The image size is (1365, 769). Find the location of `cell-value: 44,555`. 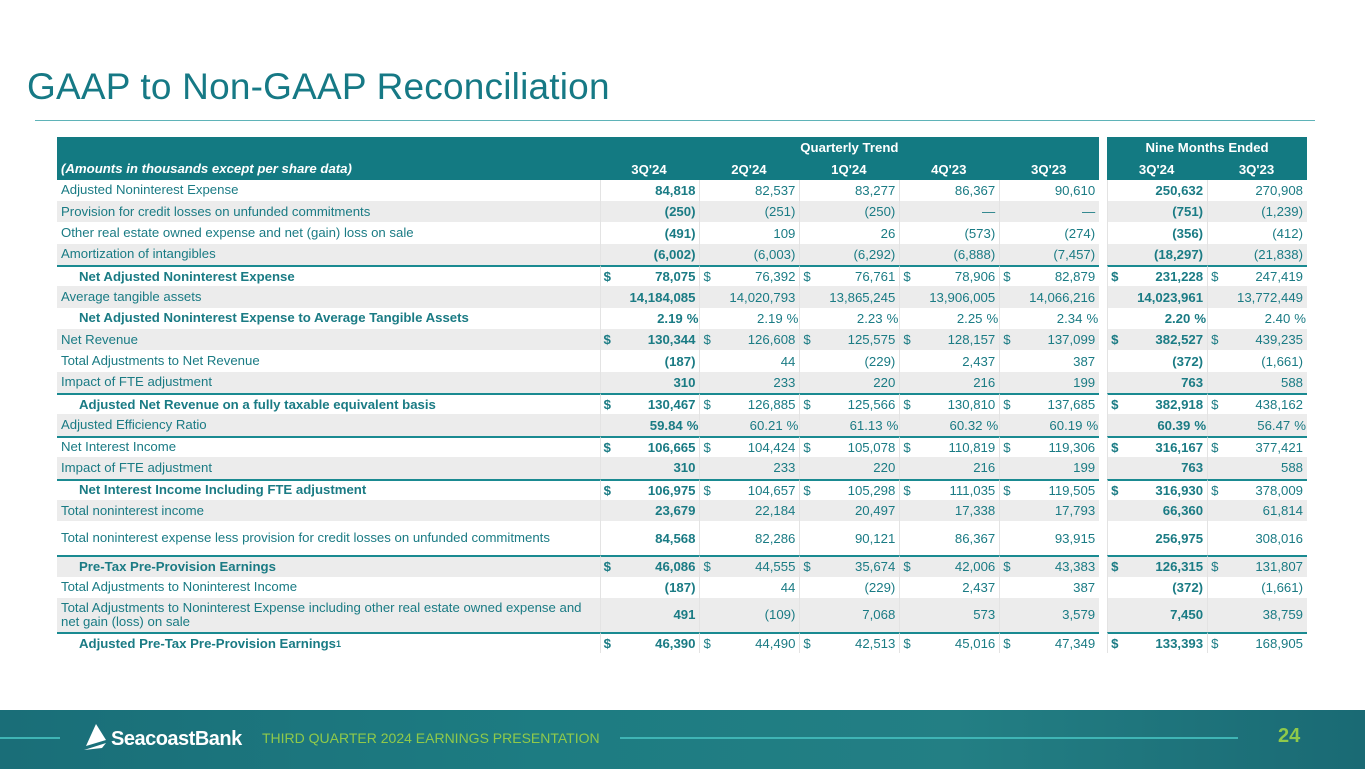

cell-value: 44,555 is located at coordinates (775, 567).